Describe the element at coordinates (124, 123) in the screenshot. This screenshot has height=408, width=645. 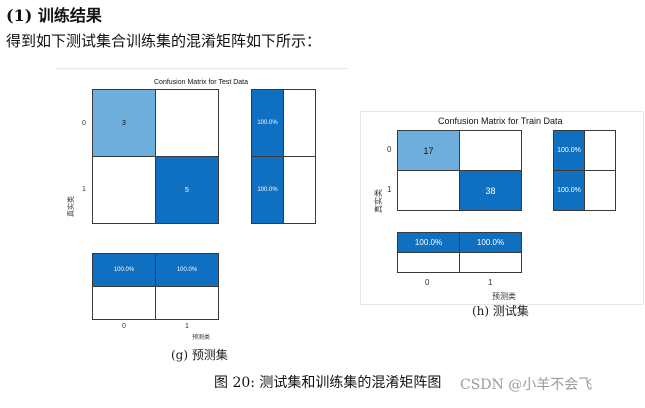
I see `matrix-cell-0-0: 3` at that location.